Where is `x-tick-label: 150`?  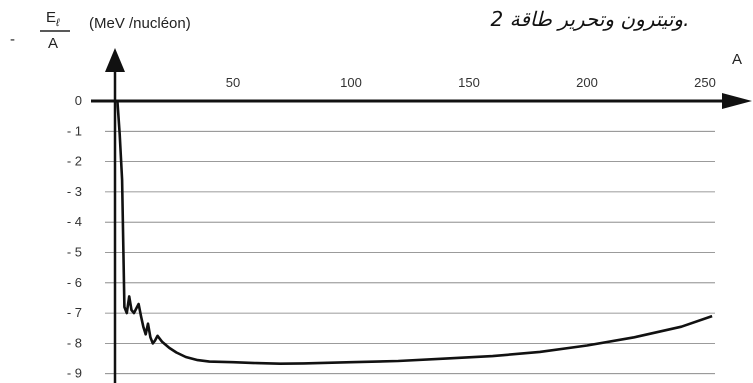 x-tick-label: 150 is located at coordinates (469, 82).